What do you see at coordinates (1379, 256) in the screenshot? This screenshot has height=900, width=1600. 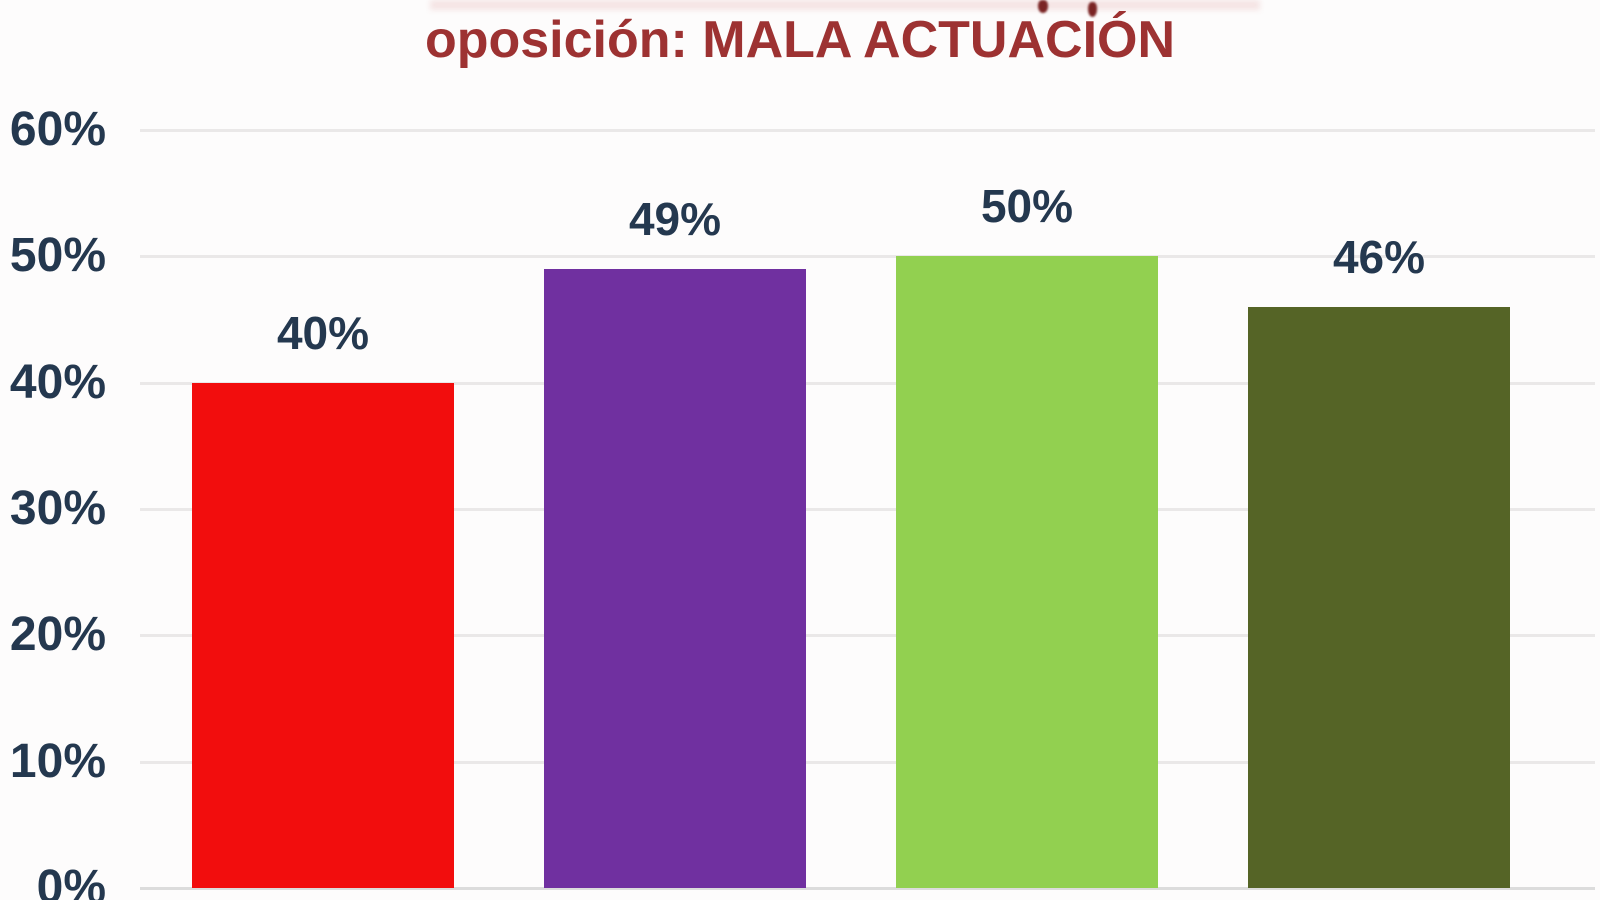 I see `bar-value-label: 46%` at bounding box center [1379, 256].